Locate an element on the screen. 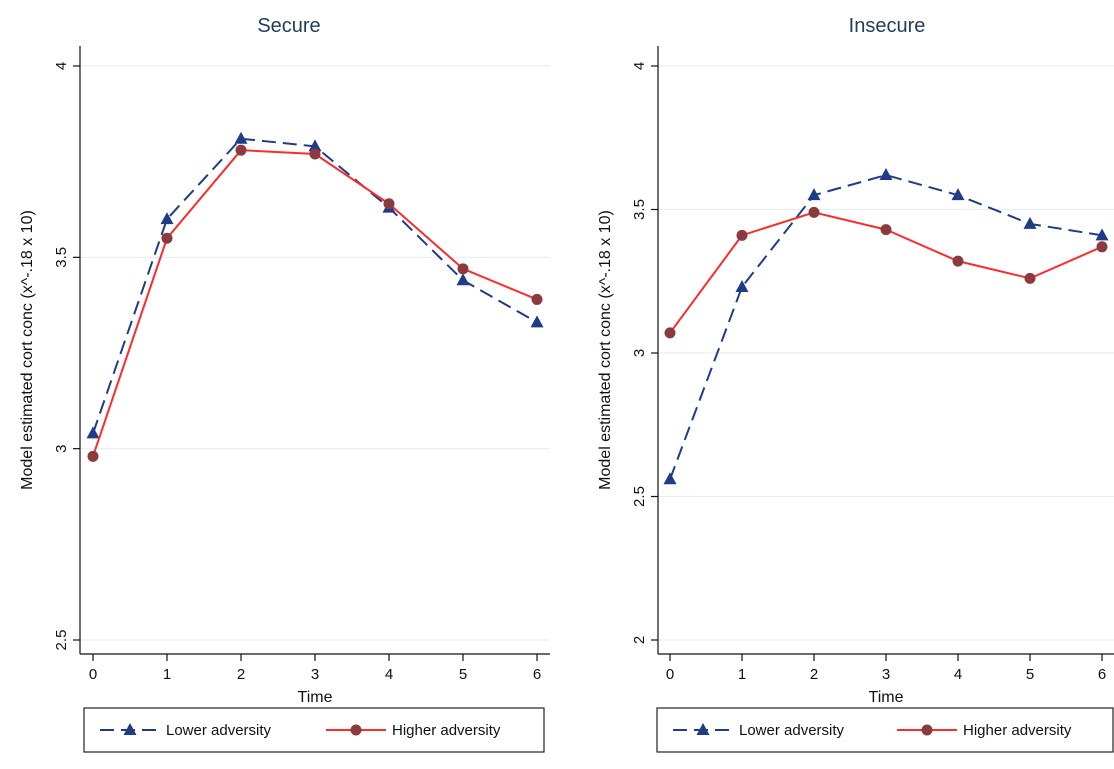 Image resolution: width=1114 pixels, height=769 pixels. insecure-x-tick-label-6: 6 is located at coordinates (1102, 674).